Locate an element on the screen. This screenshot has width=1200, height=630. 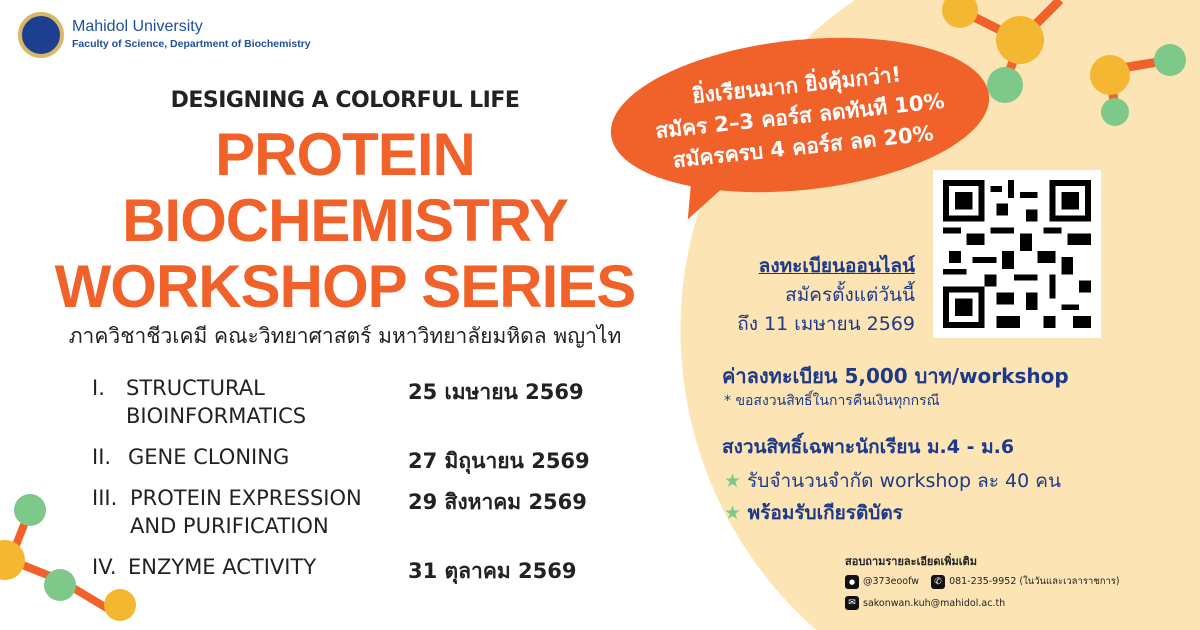
title-line-1: PROTEIN is located at coordinates (345, 154).